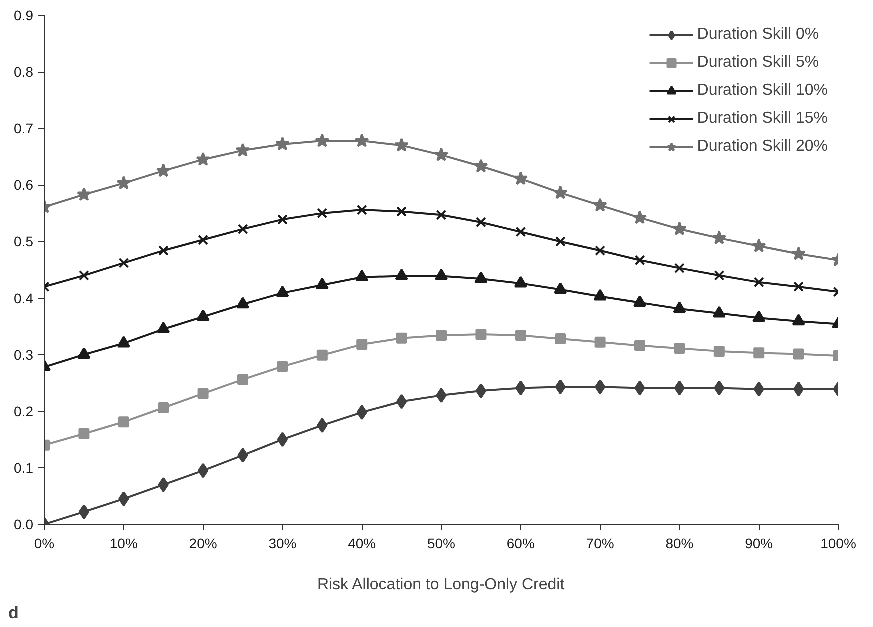 The height and width of the screenshot is (627, 873). I want to click on y-tick-label: 0.4, so click(24, 298).